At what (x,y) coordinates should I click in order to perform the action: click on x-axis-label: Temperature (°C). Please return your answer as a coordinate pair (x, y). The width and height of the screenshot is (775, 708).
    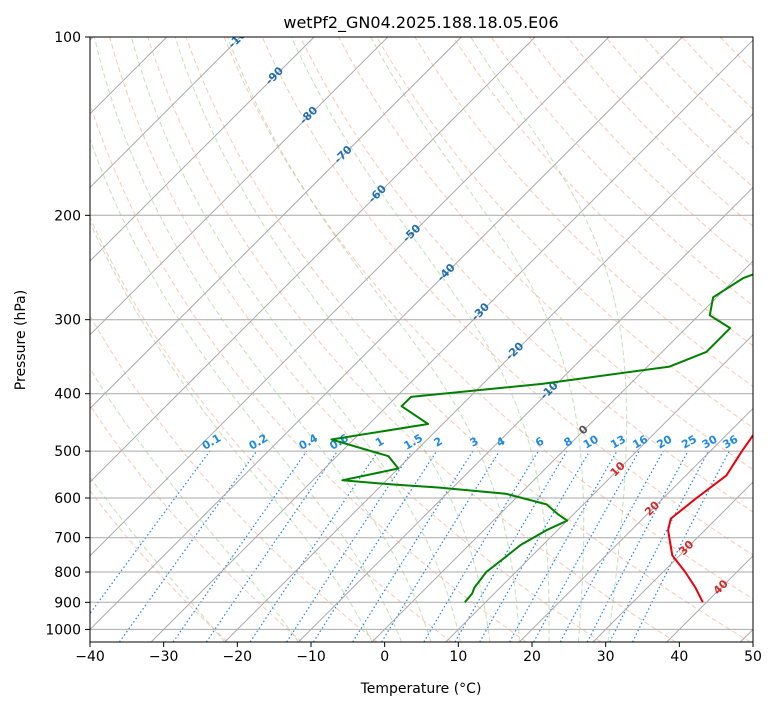
    Looking at the image, I should click on (421, 689).